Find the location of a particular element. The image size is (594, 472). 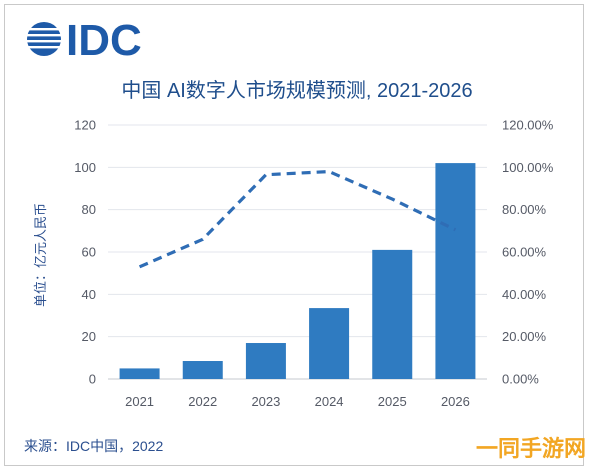

y2-tick-label: 60.00% is located at coordinates (524, 252).